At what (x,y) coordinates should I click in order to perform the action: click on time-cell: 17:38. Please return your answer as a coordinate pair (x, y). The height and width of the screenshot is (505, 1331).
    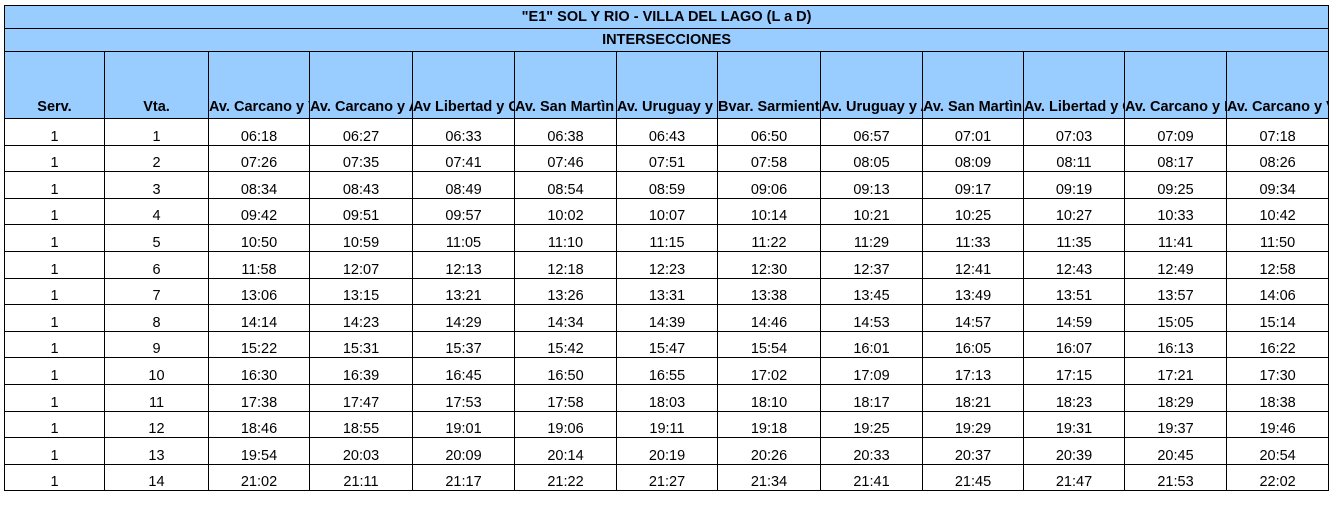
    Looking at the image, I should click on (259, 397).